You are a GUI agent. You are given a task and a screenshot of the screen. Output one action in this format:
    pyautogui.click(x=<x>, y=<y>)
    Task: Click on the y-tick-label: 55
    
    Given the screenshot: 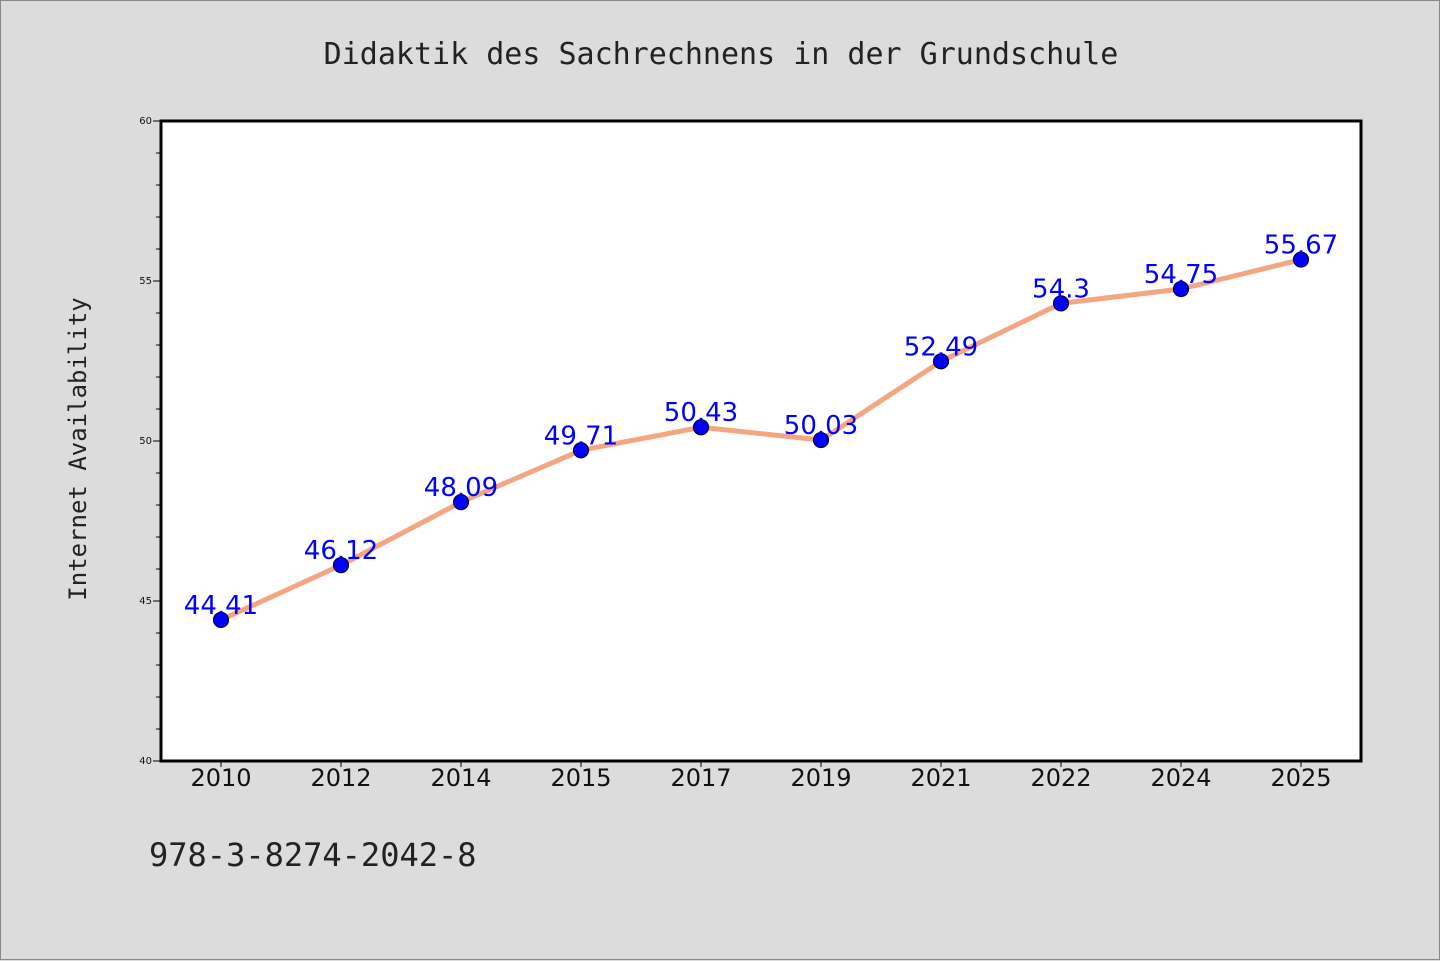 What is the action you would take?
    pyautogui.click(x=145, y=281)
    